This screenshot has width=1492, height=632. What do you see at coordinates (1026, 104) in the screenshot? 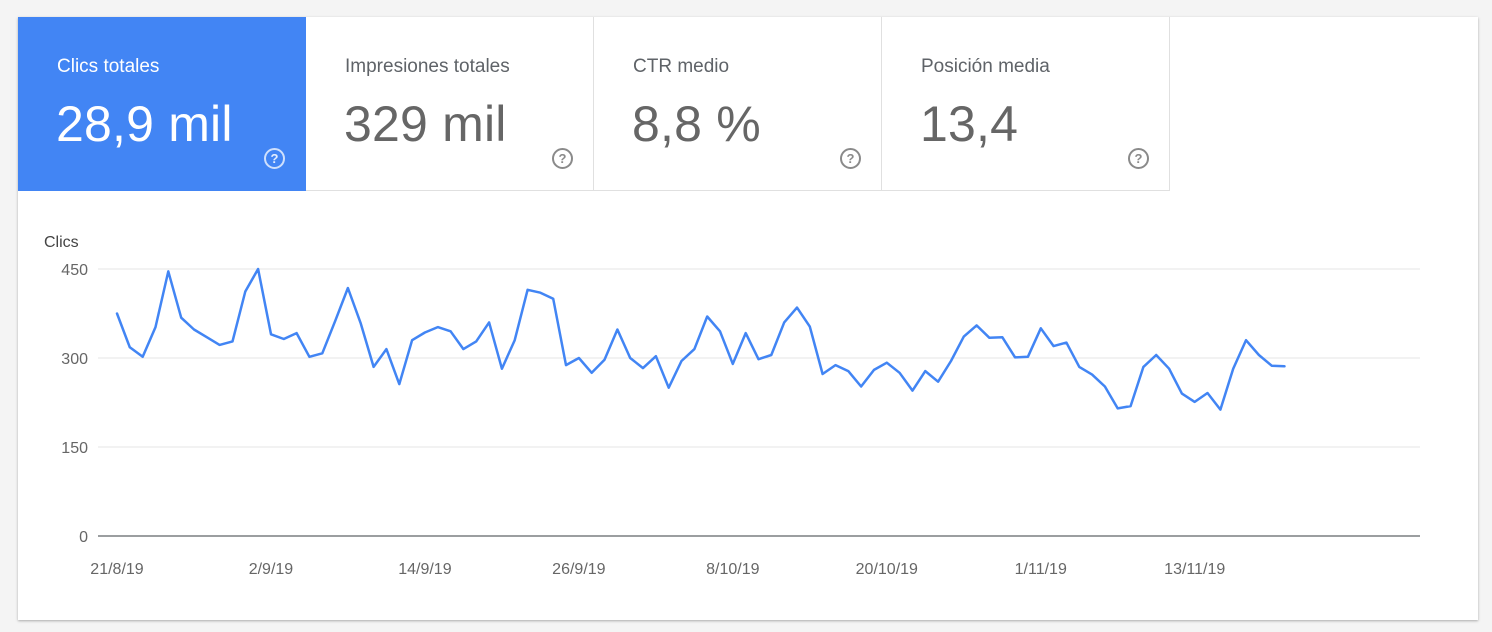
I see `metric-tile-position: Posición media 13,4 ?` at bounding box center [1026, 104].